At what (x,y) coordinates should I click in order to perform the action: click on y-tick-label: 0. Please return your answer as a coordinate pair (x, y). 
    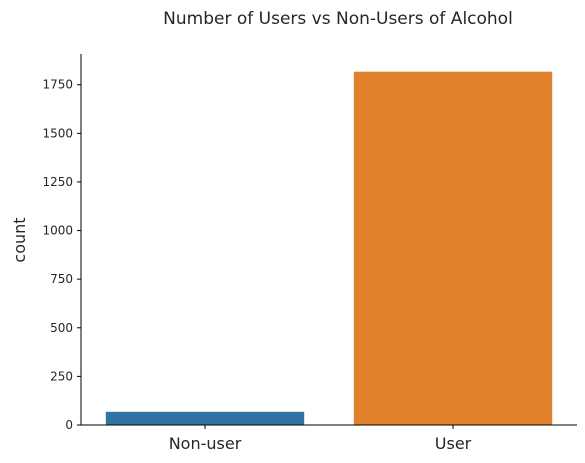
    Looking at the image, I should click on (69, 425).